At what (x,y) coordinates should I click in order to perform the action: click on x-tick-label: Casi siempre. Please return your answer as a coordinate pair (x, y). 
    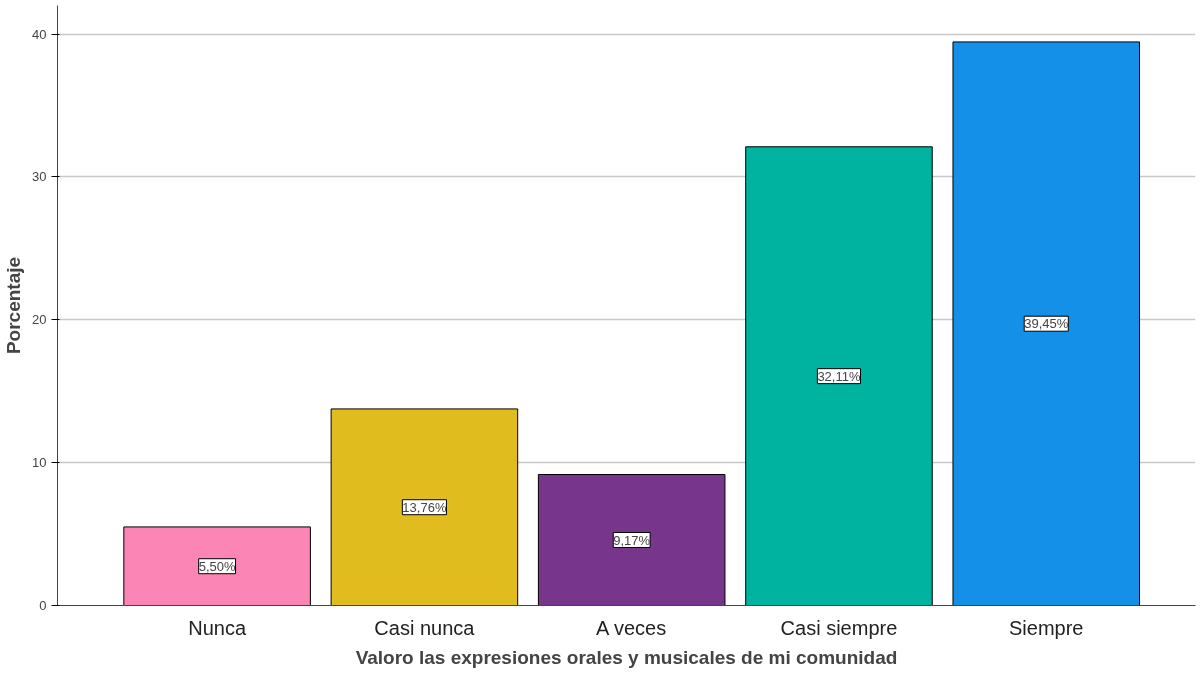
    Looking at the image, I should click on (839, 627).